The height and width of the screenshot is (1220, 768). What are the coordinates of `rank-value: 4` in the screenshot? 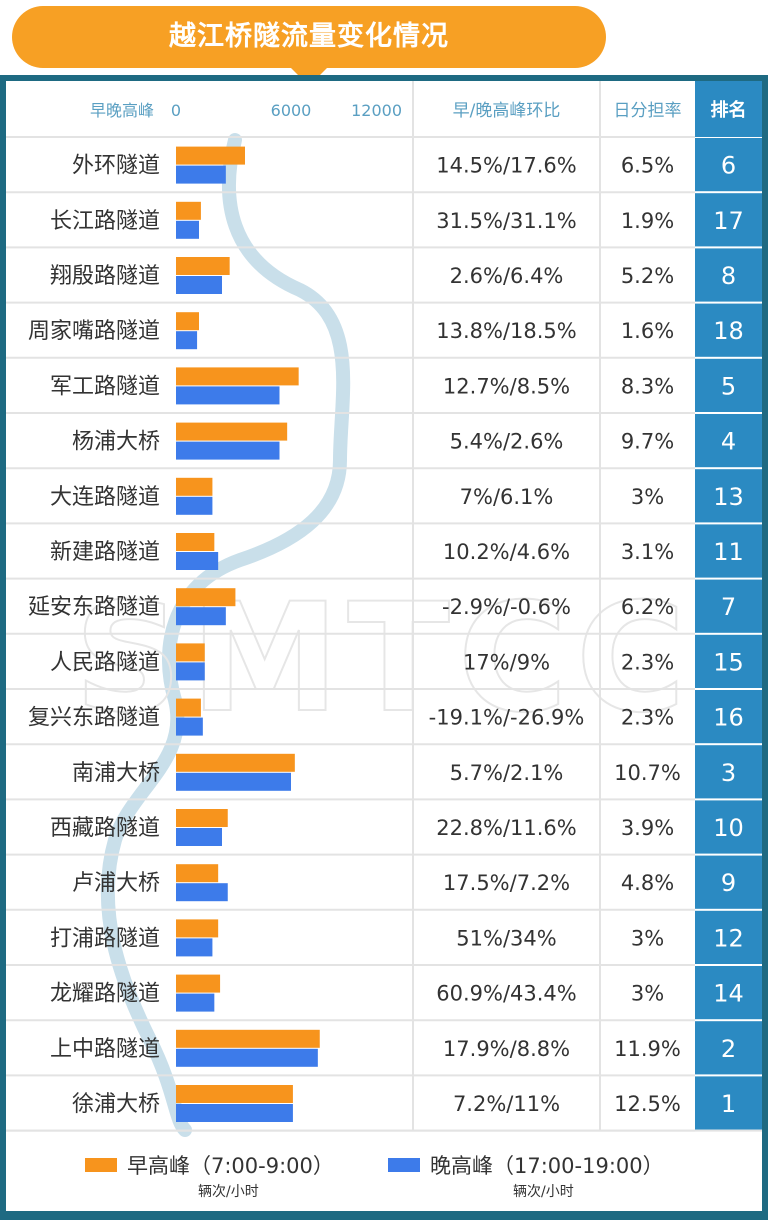 It's located at (728, 442).